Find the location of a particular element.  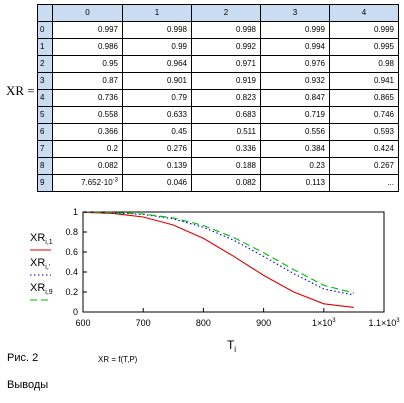

matrix-cell: 0.593 is located at coordinates (364, 132).